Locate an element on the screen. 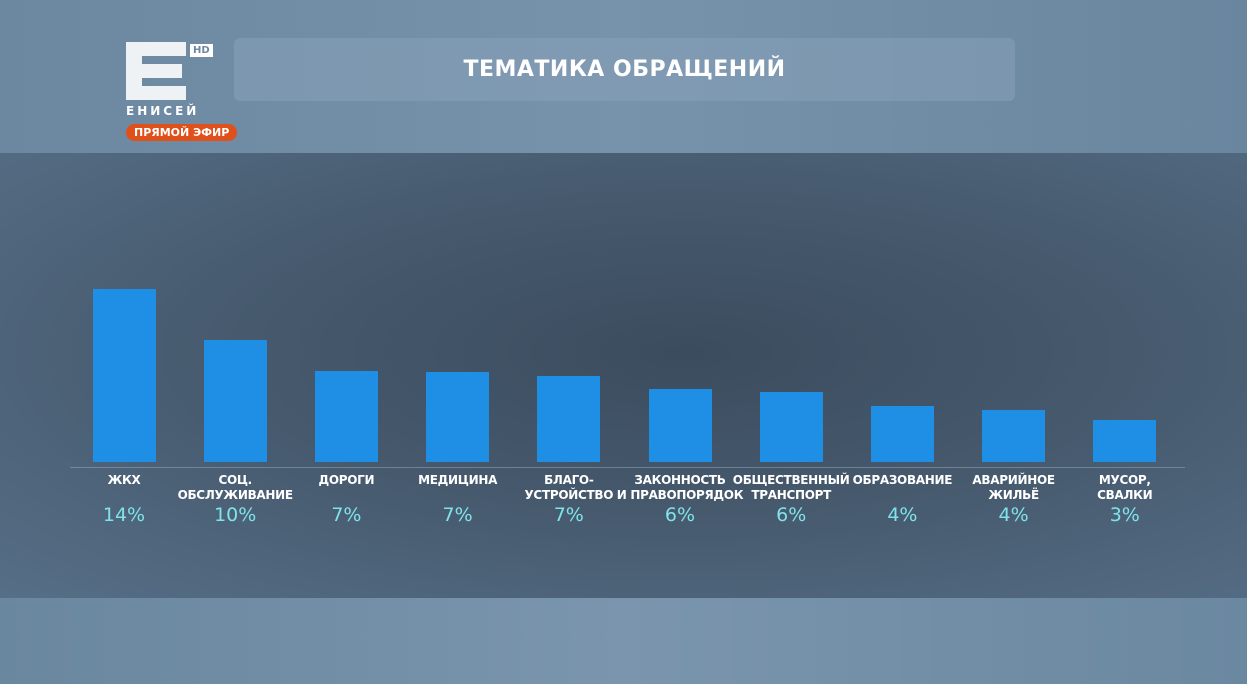 The image size is (1247, 684). category-label: МЕДИЦИНА is located at coordinates (458, 480).